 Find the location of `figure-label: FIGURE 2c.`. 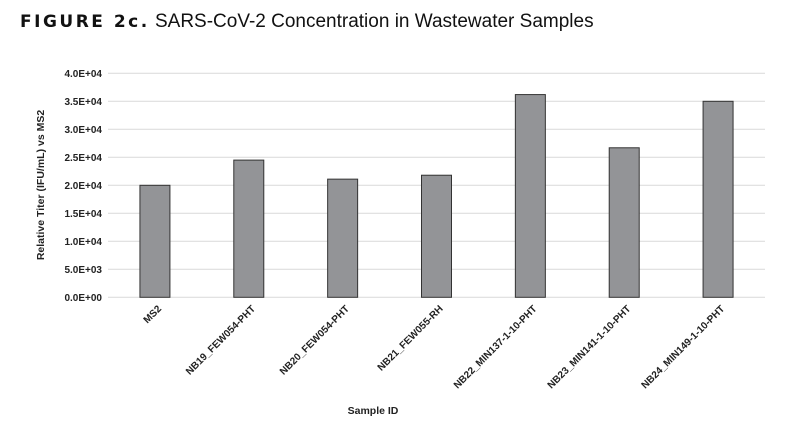

figure-label: FIGURE 2c. is located at coordinates (85, 22).